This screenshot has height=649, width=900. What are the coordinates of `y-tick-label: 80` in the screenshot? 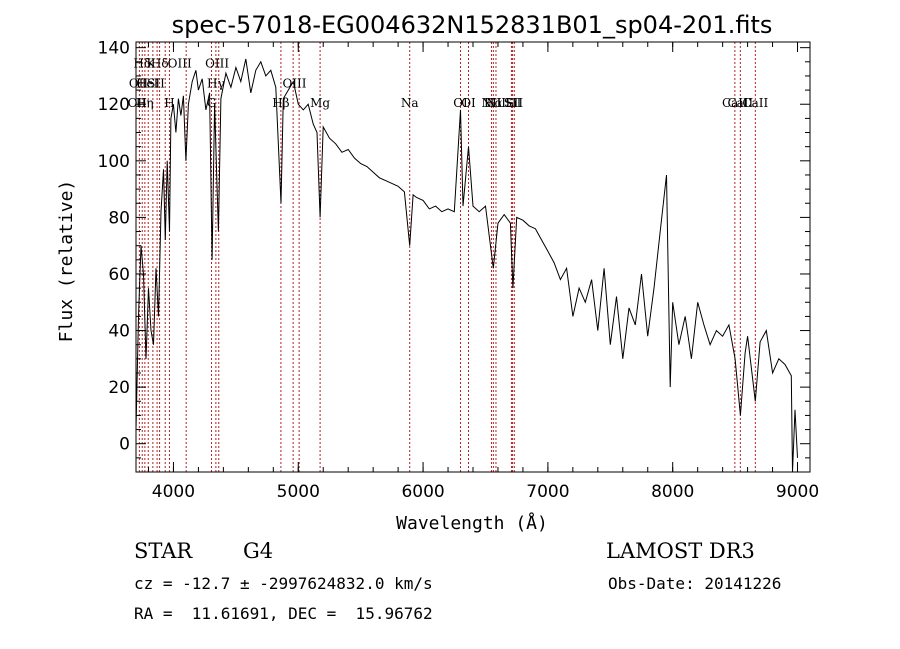 It's located at (119, 218).